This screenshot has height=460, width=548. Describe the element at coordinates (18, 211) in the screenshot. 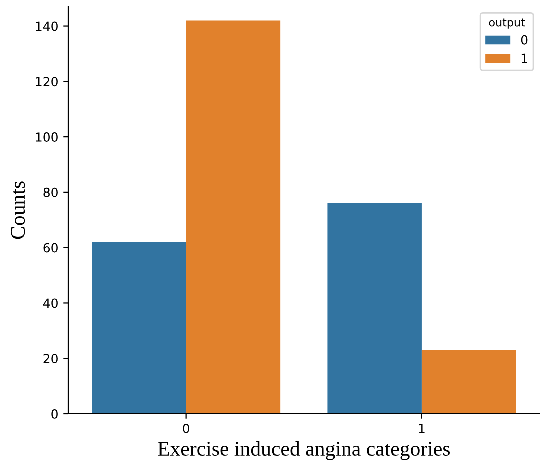

I see `y-axis-title: Counts` at that location.